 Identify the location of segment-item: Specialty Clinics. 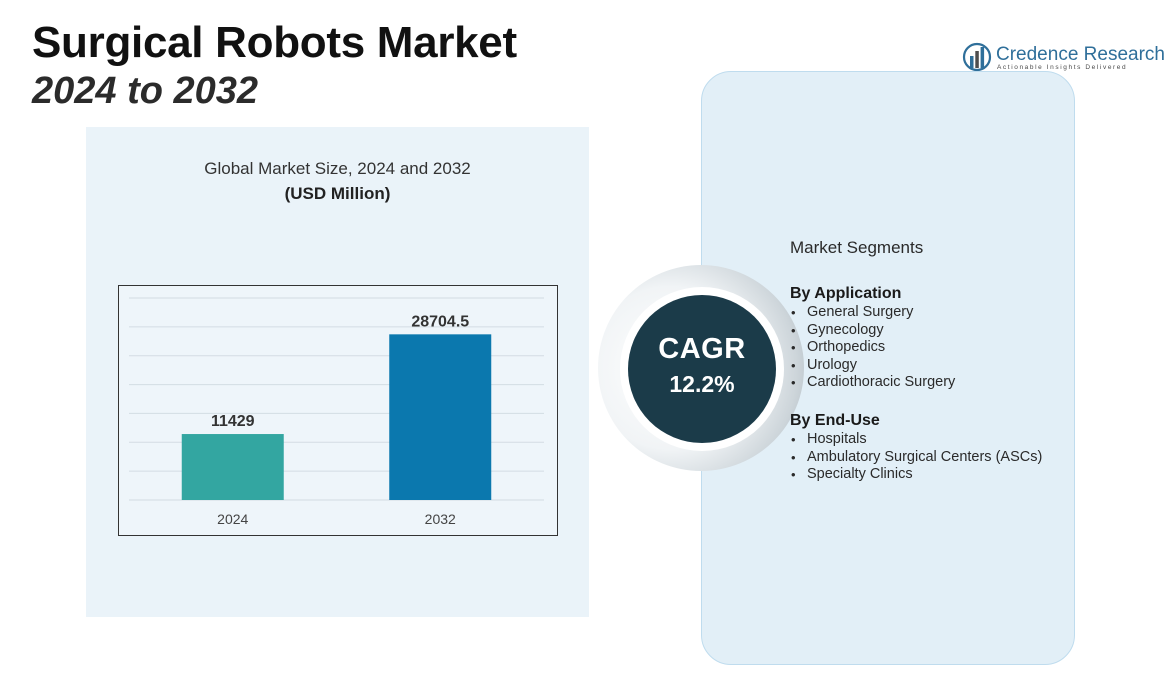
(916, 475).